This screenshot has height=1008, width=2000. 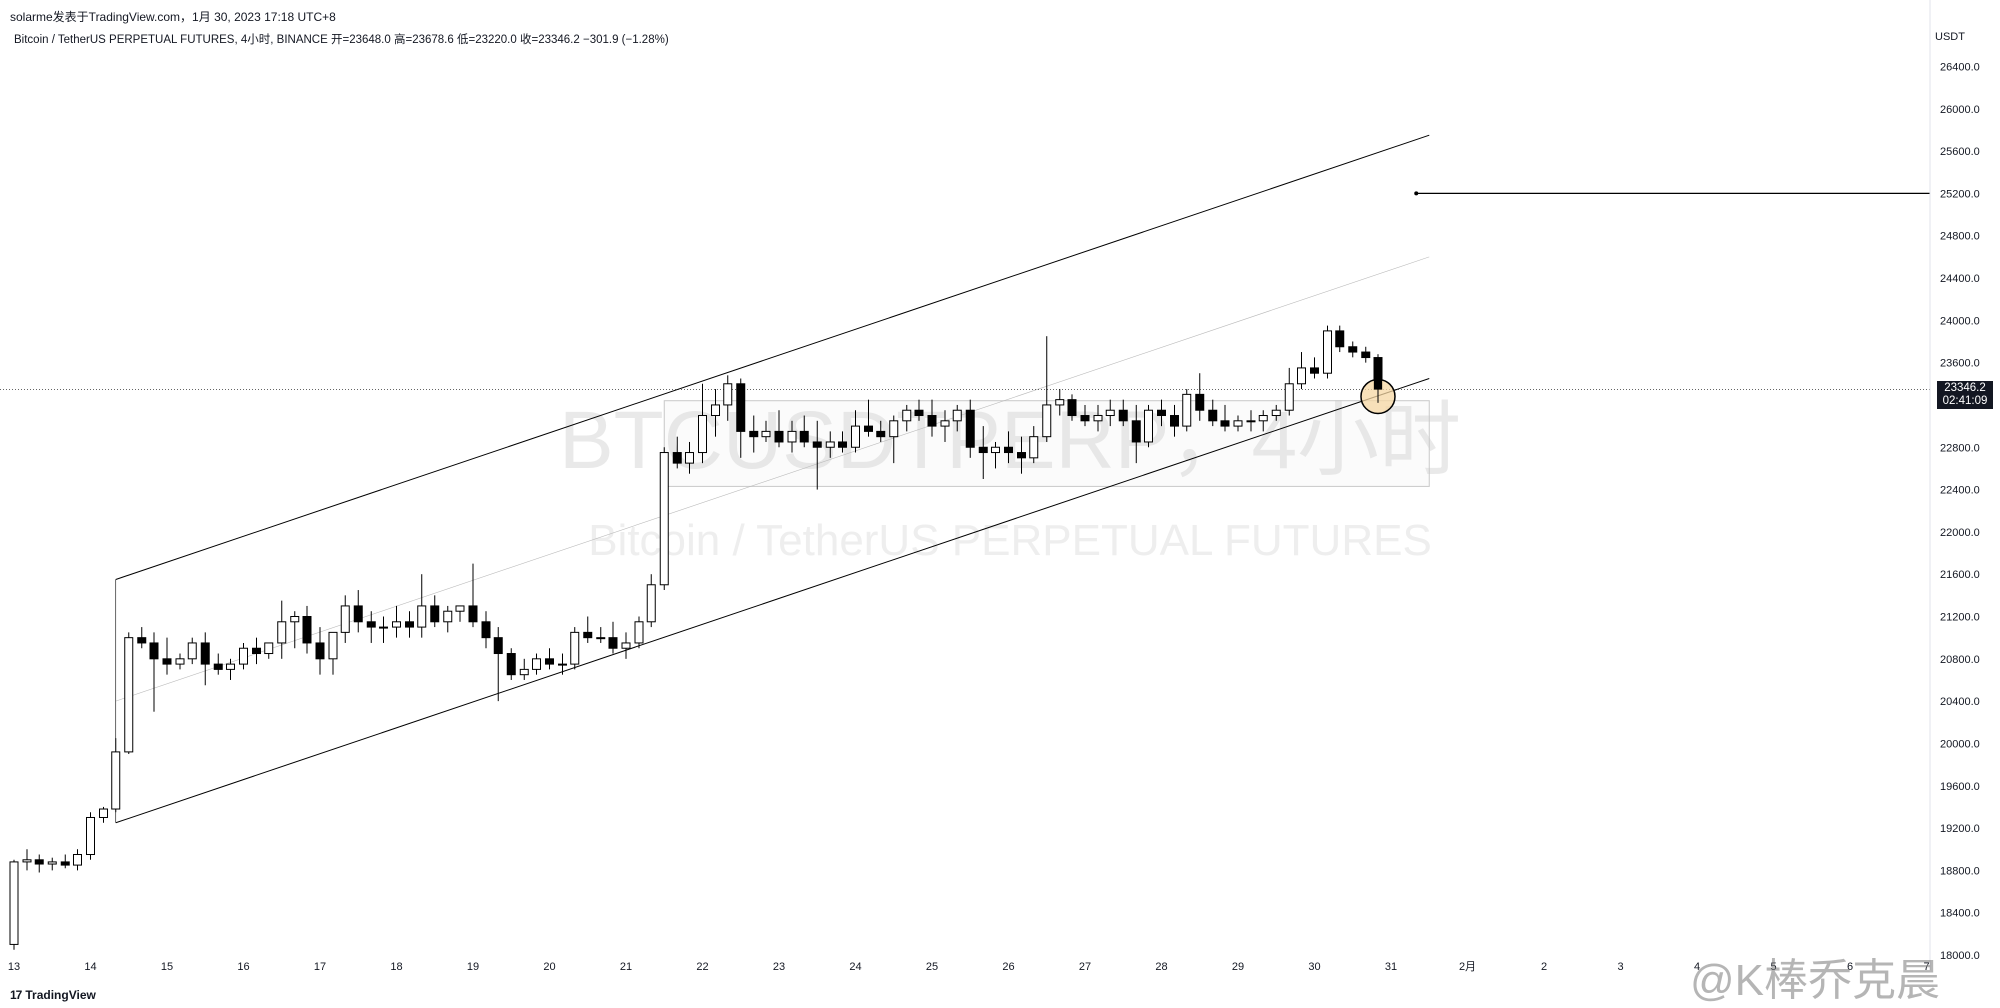 What do you see at coordinates (366, 40) in the screenshot?
I see `open-value: =23648.0` at bounding box center [366, 40].